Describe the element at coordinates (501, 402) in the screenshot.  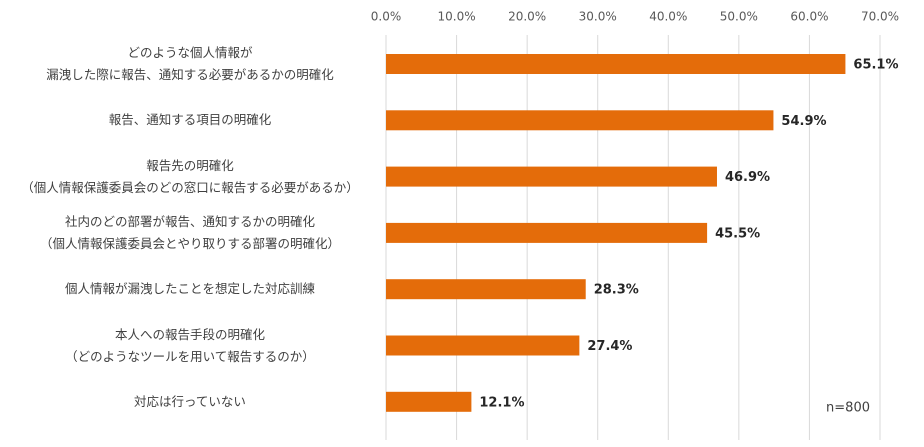
I see `value-label: 12.1%` at that location.